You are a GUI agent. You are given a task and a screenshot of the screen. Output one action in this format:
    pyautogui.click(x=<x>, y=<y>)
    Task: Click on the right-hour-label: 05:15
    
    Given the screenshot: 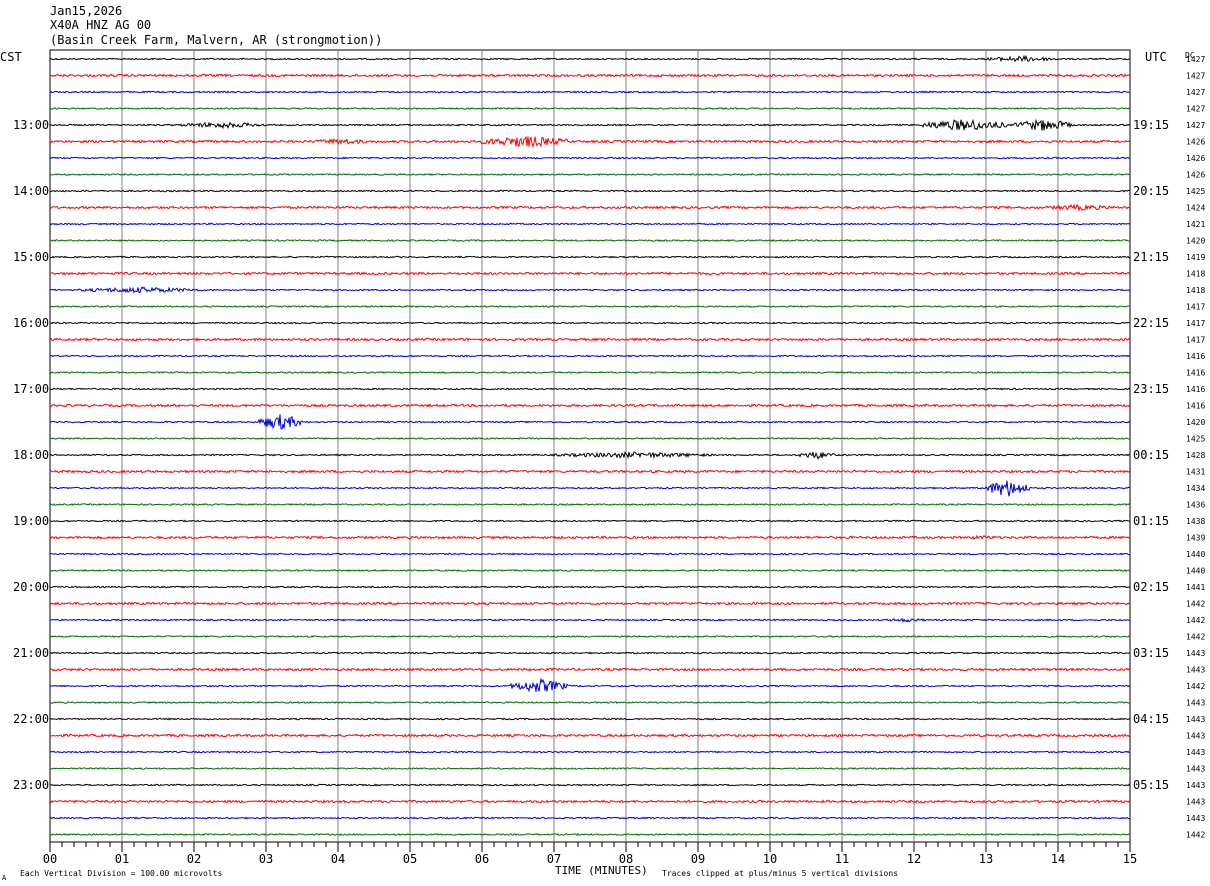 What is the action you would take?
    pyautogui.click(x=1151, y=785)
    